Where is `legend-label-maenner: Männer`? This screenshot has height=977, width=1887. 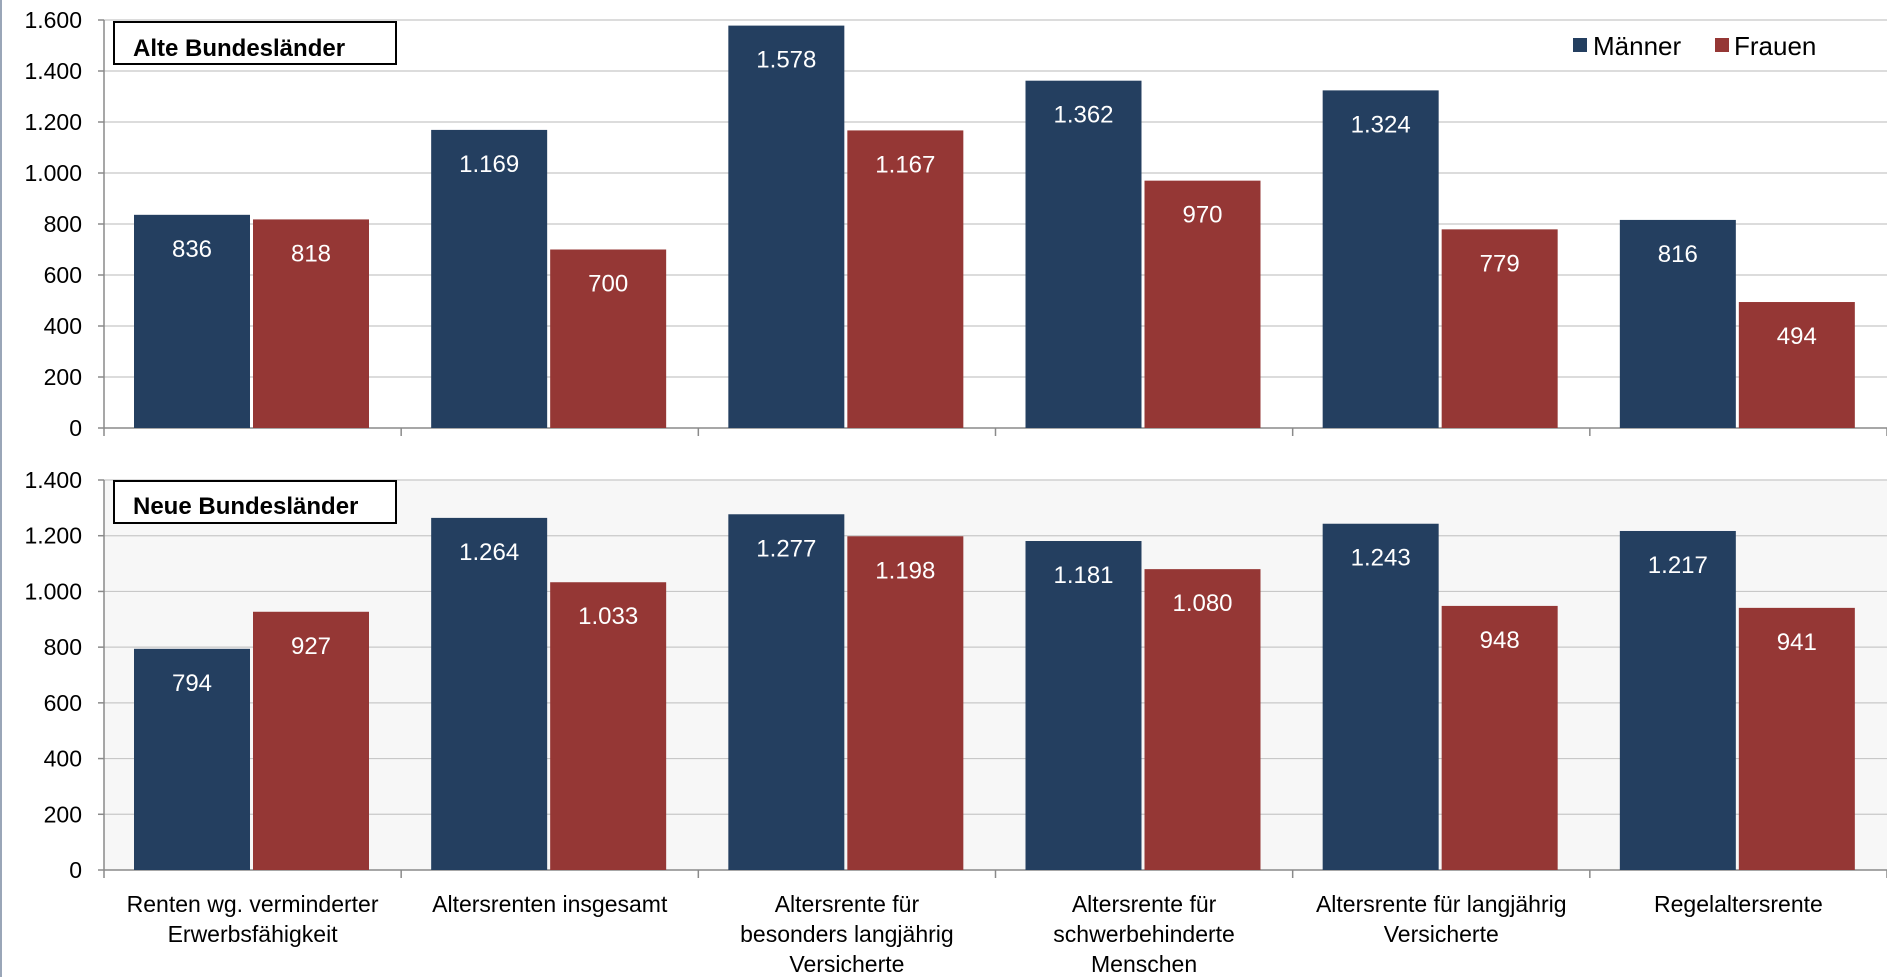
legend-label-maenner: Männer is located at coordinates (1637, 46).